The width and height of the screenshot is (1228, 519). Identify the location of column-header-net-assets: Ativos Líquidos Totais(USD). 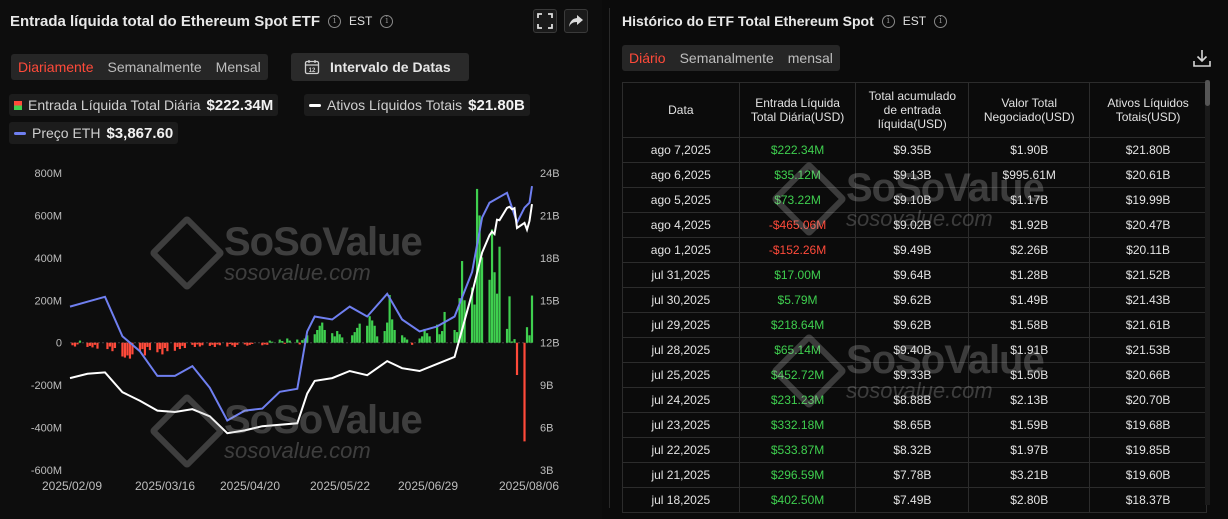
(1148, 110).